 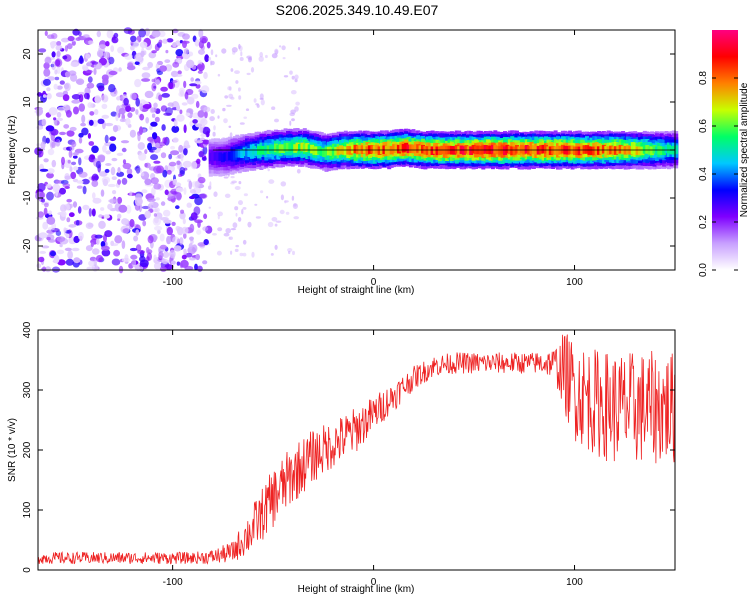 What do you see at coordinates (27, 245) in the screenshot?
I see `heatmap-ytick-label: -20` at bounding box center [27, 245].